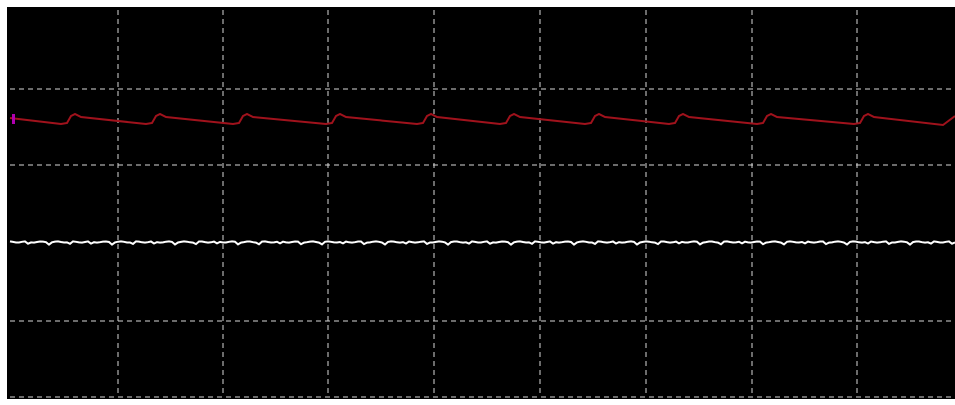 This screenshot has width=955, height=405. I want to click on trace-red, so click(482, 119).